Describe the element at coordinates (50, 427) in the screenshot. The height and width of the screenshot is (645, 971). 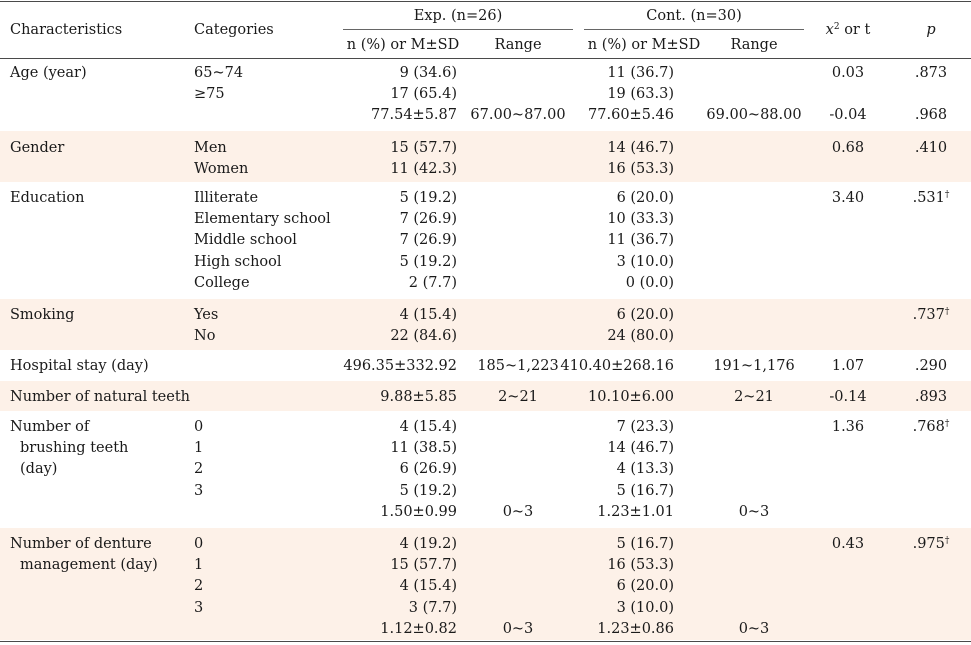
I see `row-label: Number of` at that location.